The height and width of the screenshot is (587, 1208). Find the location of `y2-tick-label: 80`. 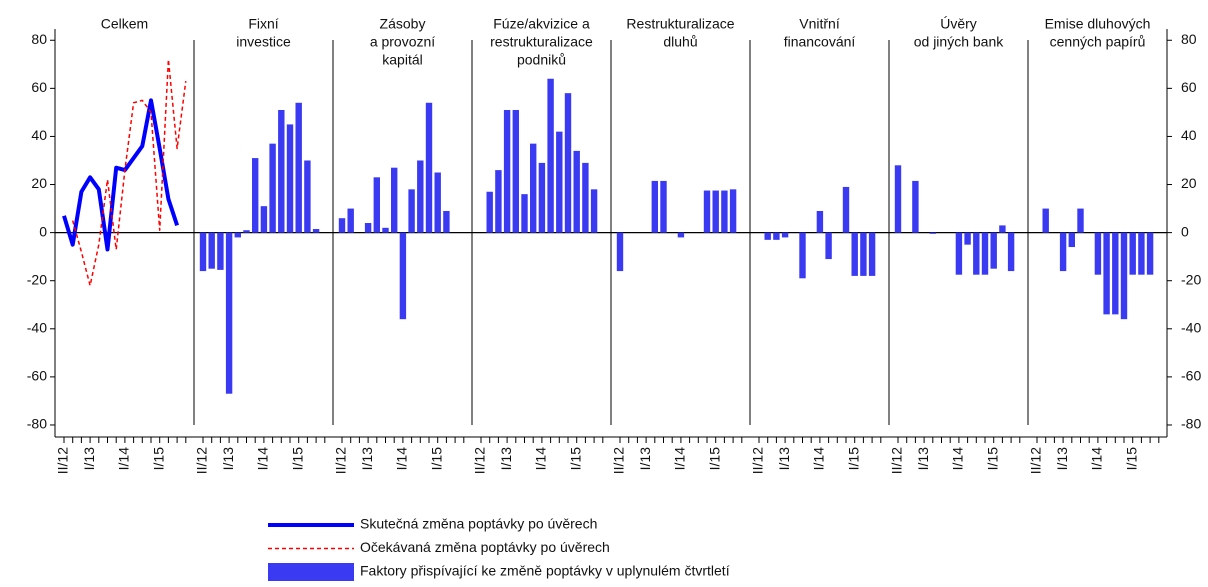

y2-tick-label: 80 is located at coordinates (1189, 39).